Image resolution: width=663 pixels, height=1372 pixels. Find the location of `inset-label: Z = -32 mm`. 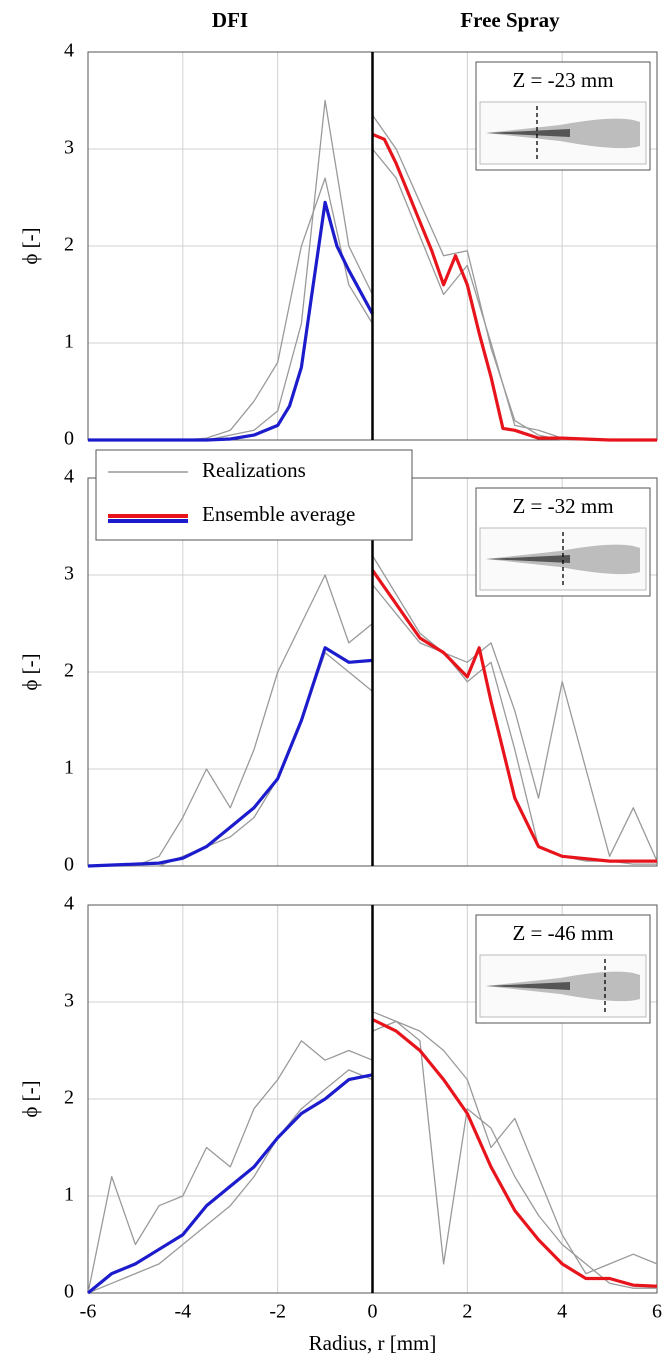

inset-label: Z = -32 mm is located at coordinates (562, 506).